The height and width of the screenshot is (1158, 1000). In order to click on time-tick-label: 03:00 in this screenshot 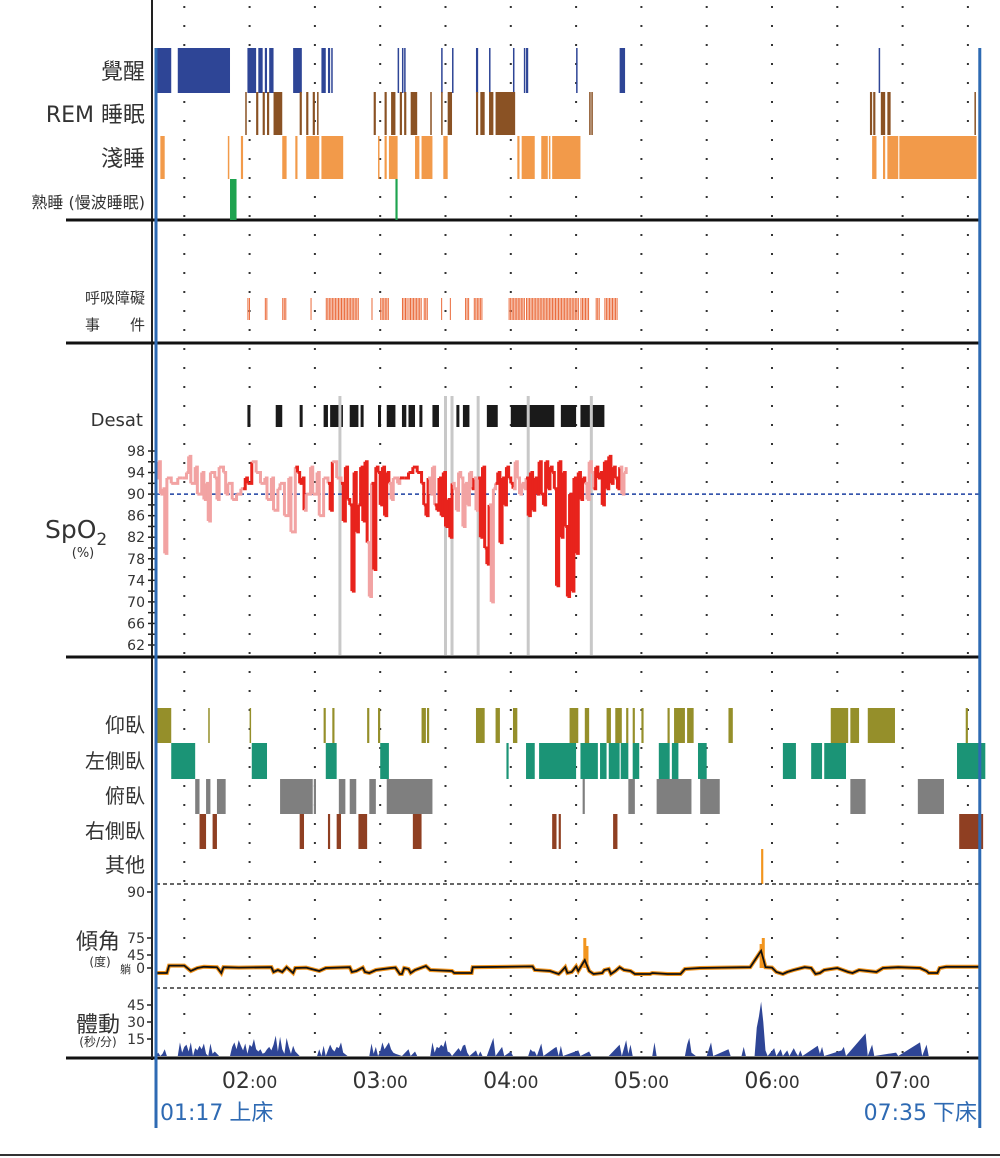, I will do `click(380, 1081)`.